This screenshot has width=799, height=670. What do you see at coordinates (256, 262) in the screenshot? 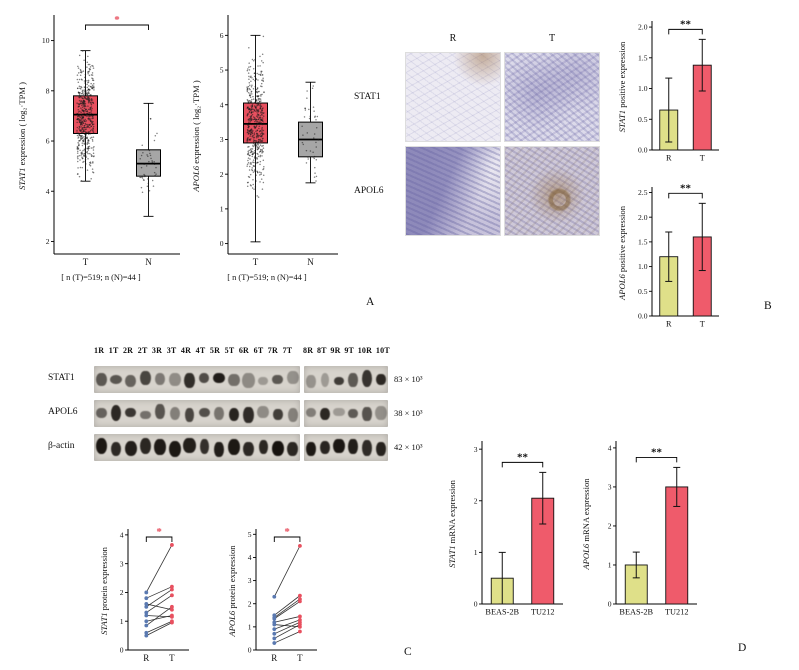
I see `svg-text: T` at bounding box center [256, 262].